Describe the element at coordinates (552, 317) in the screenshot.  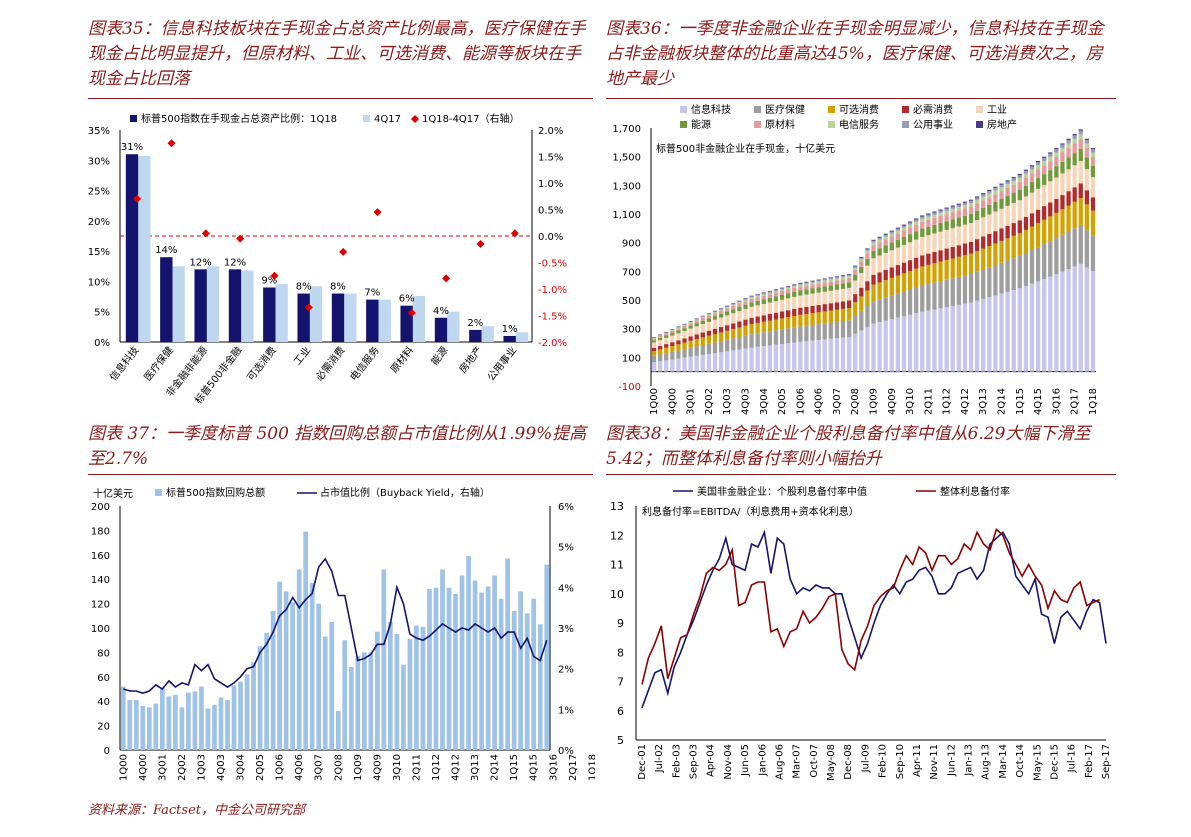
I see `y2-tick-label: -1.5%` at that location.